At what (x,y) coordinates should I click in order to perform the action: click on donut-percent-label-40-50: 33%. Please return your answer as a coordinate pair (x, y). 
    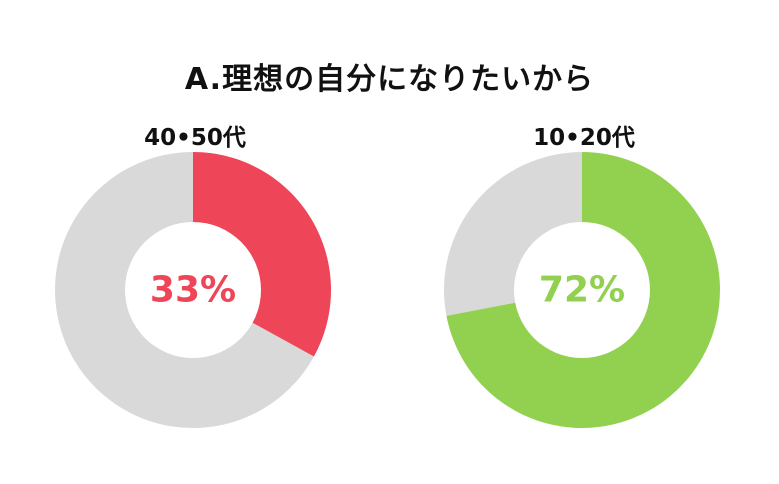
    Looking at the image, I should click on (193, 290).